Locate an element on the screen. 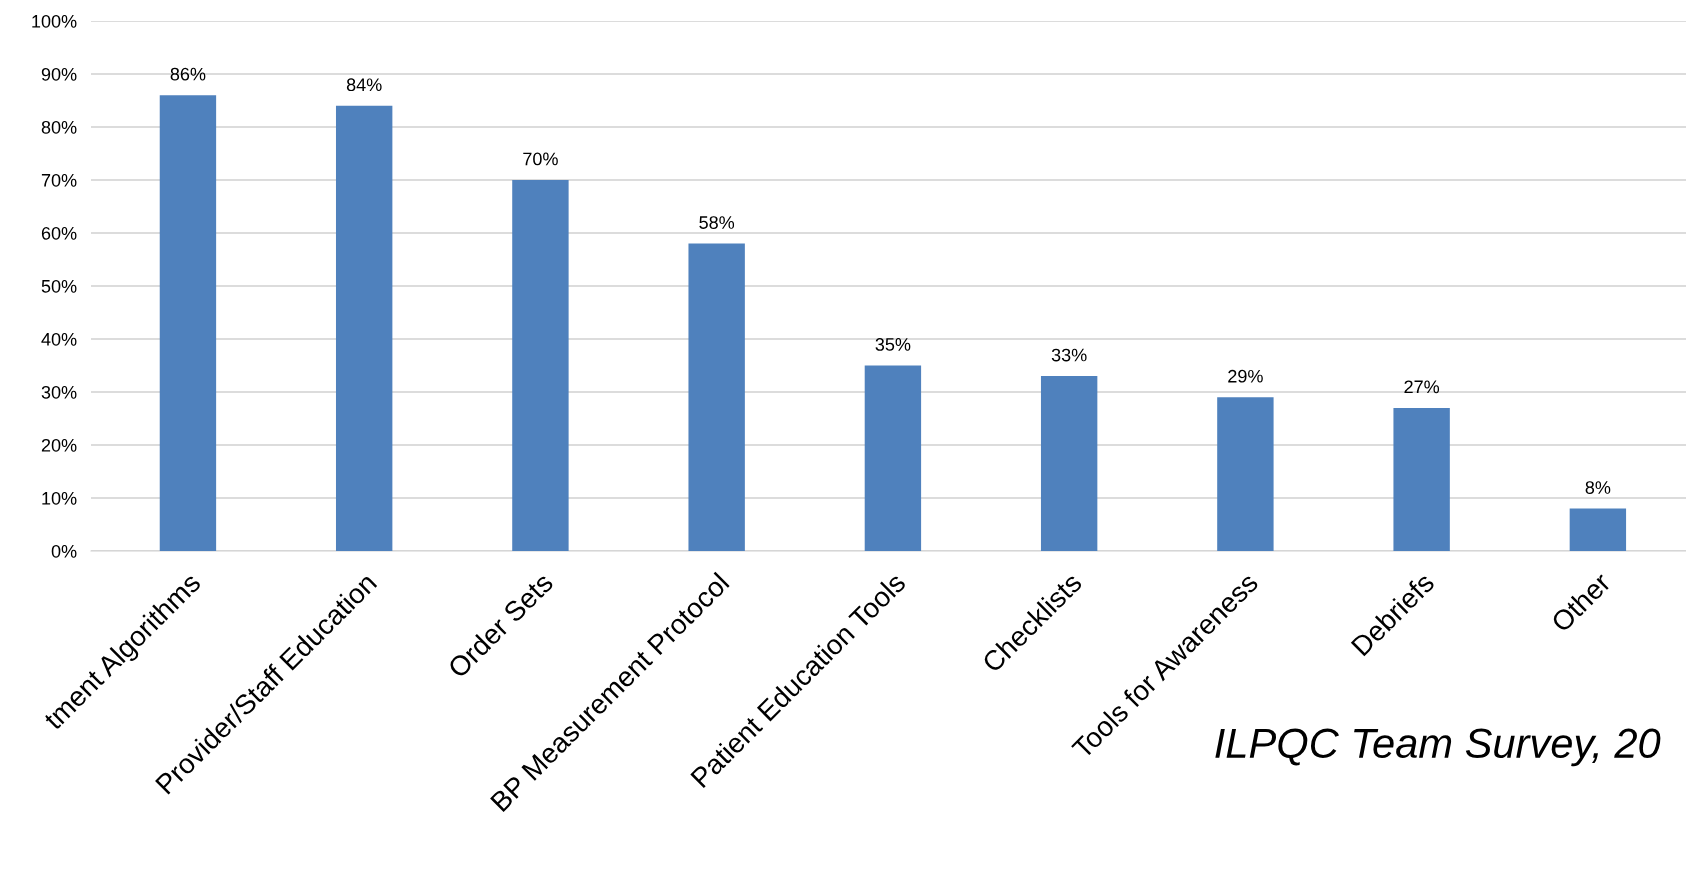 The height and width of the screenshot is (881, 1686). data-label: 84% is located at coordinates (364, 85).